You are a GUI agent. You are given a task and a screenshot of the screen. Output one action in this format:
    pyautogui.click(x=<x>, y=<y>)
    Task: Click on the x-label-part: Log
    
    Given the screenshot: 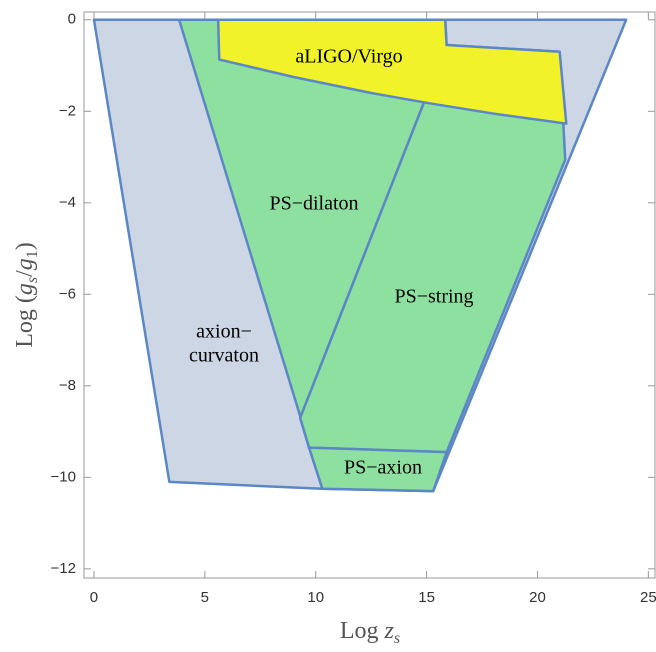 What is the action you would take?
    pyautogui.click(x=362, y=631)
    